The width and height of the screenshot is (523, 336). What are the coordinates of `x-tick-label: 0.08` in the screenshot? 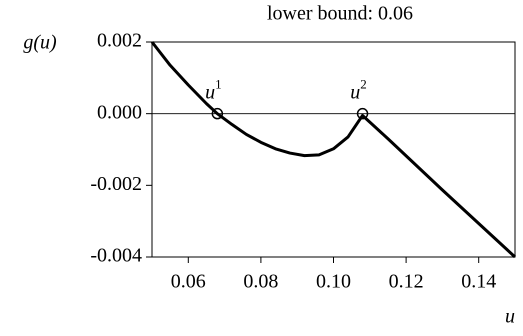 It's located at (260, 282).